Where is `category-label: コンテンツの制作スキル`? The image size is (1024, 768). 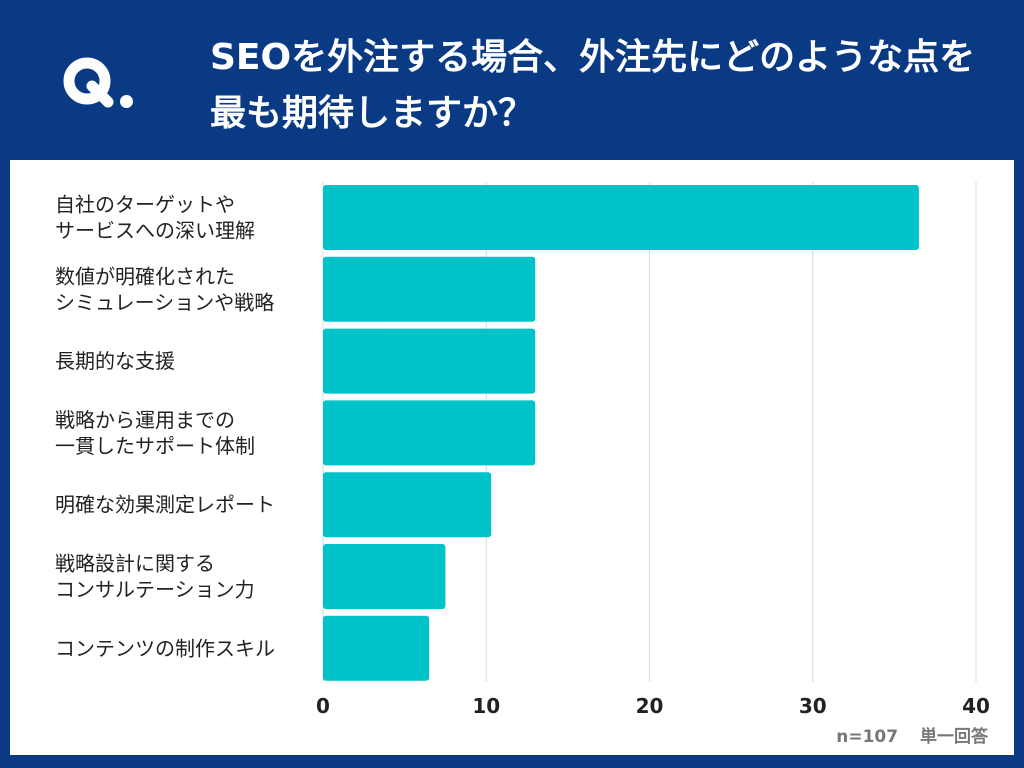 category-label: コンテンツの制作スキル is located at coordinates (165, 648).